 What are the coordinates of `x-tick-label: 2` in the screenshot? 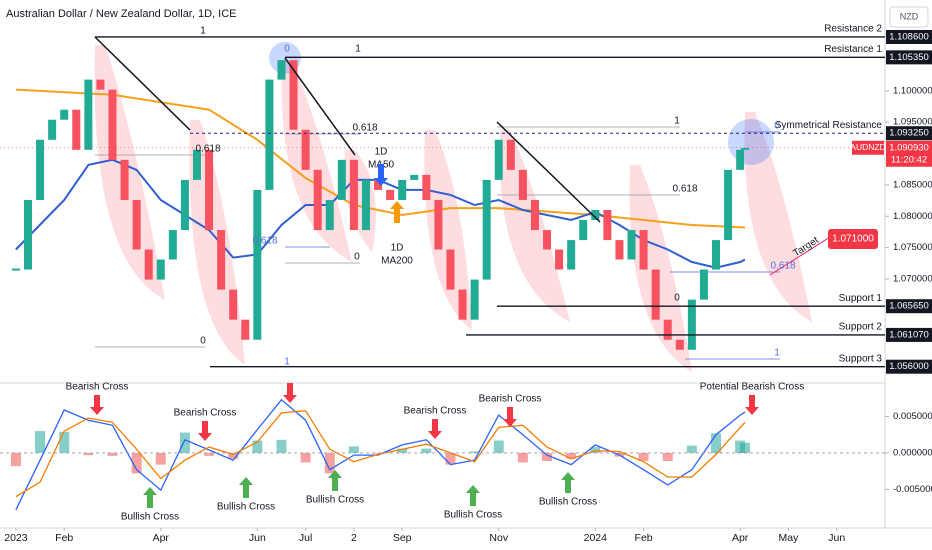 It's located at (354, 538).